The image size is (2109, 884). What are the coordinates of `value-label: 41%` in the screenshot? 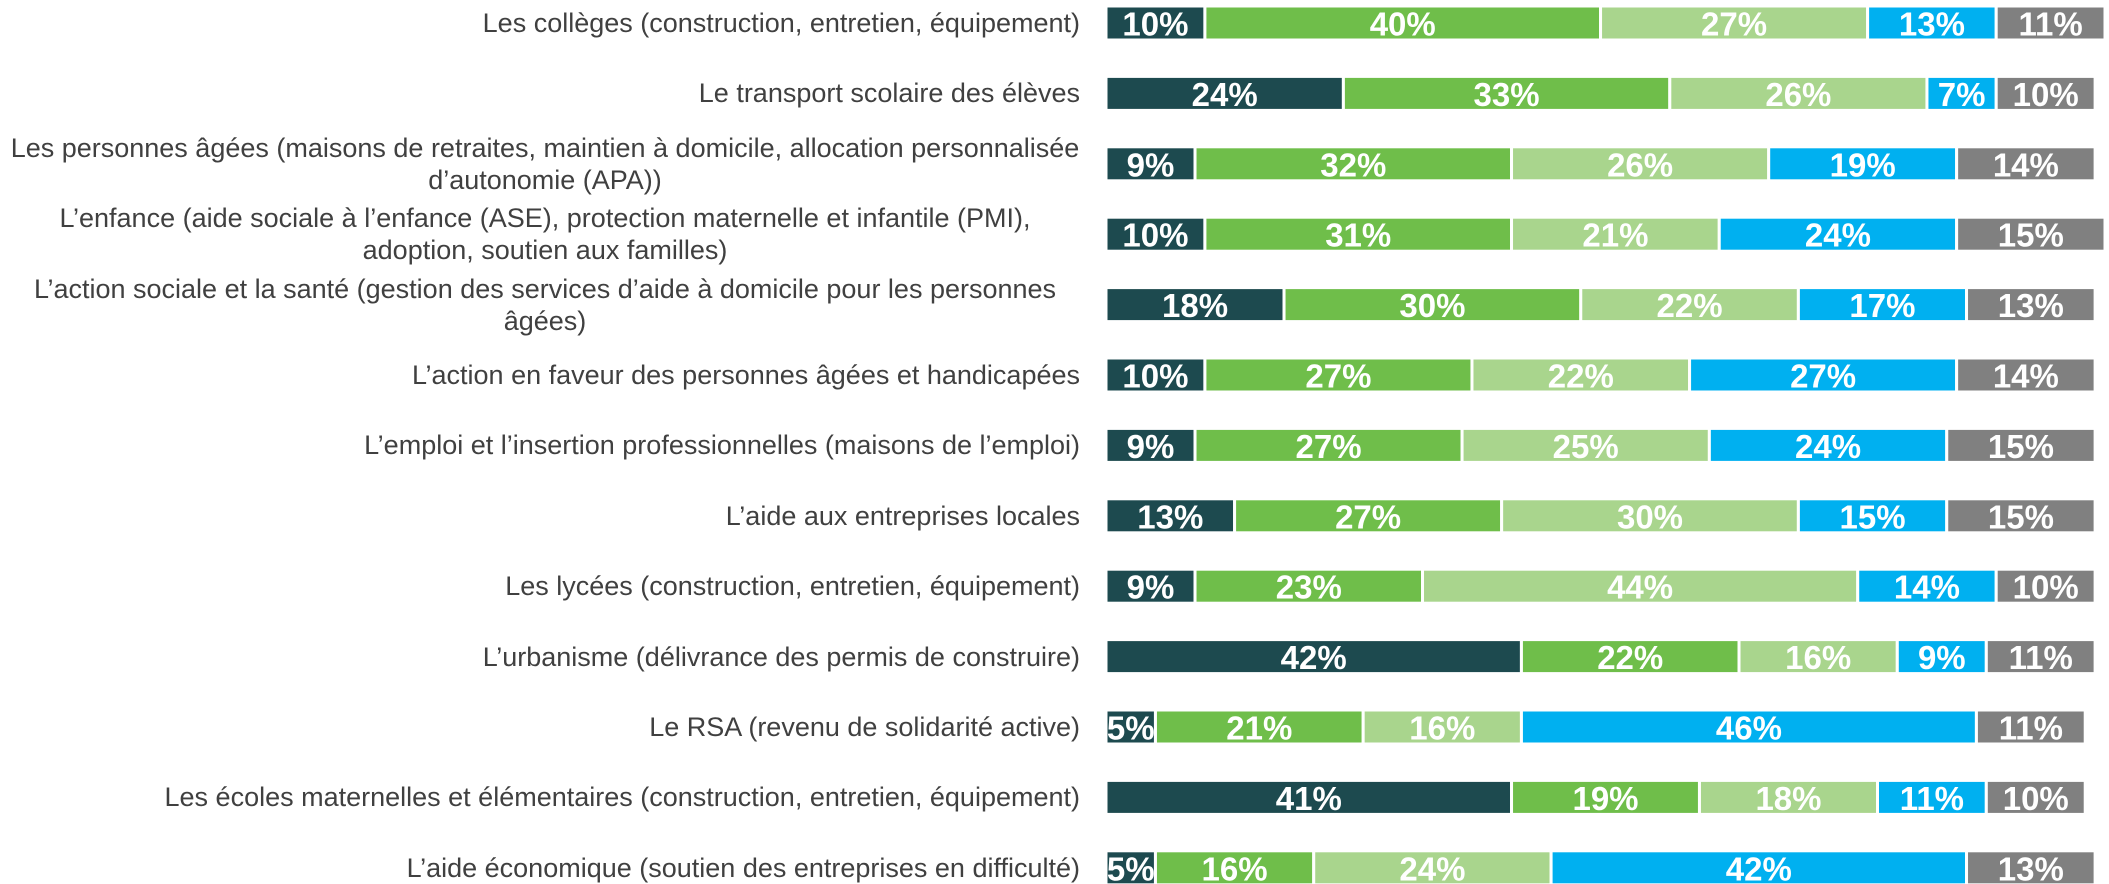 It's located at (1309, 798).